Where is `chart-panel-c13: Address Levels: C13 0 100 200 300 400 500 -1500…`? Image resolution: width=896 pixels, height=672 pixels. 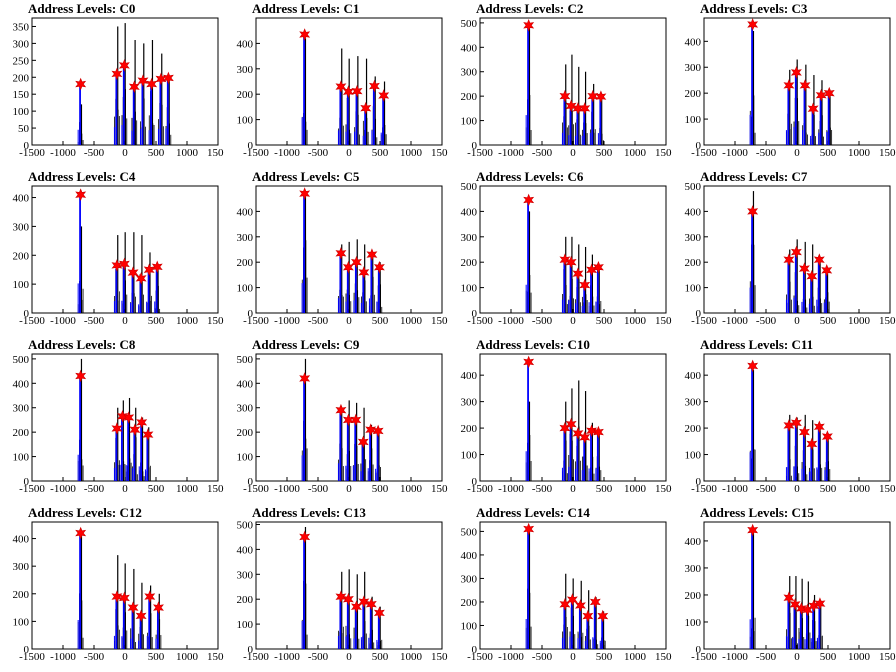 chart-panel-c13: Address Levels: C13 0 100 200 300 400 500 -1500… is located at coordinates (336, 588).